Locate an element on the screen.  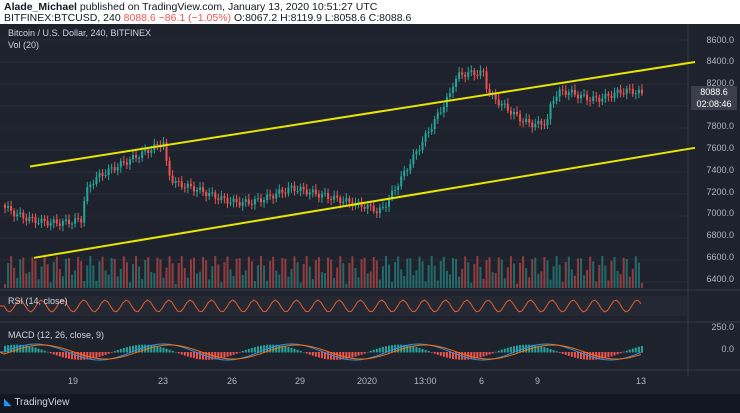
current-price-tag: 8088.6 02:08:46 is located at coordinates (714, 98).